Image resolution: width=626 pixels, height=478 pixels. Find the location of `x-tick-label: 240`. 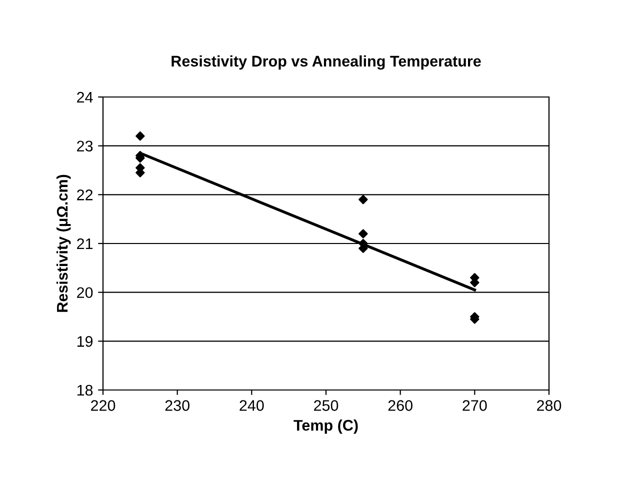

x-tick-label: 240 is located at coordinates (252, 405).